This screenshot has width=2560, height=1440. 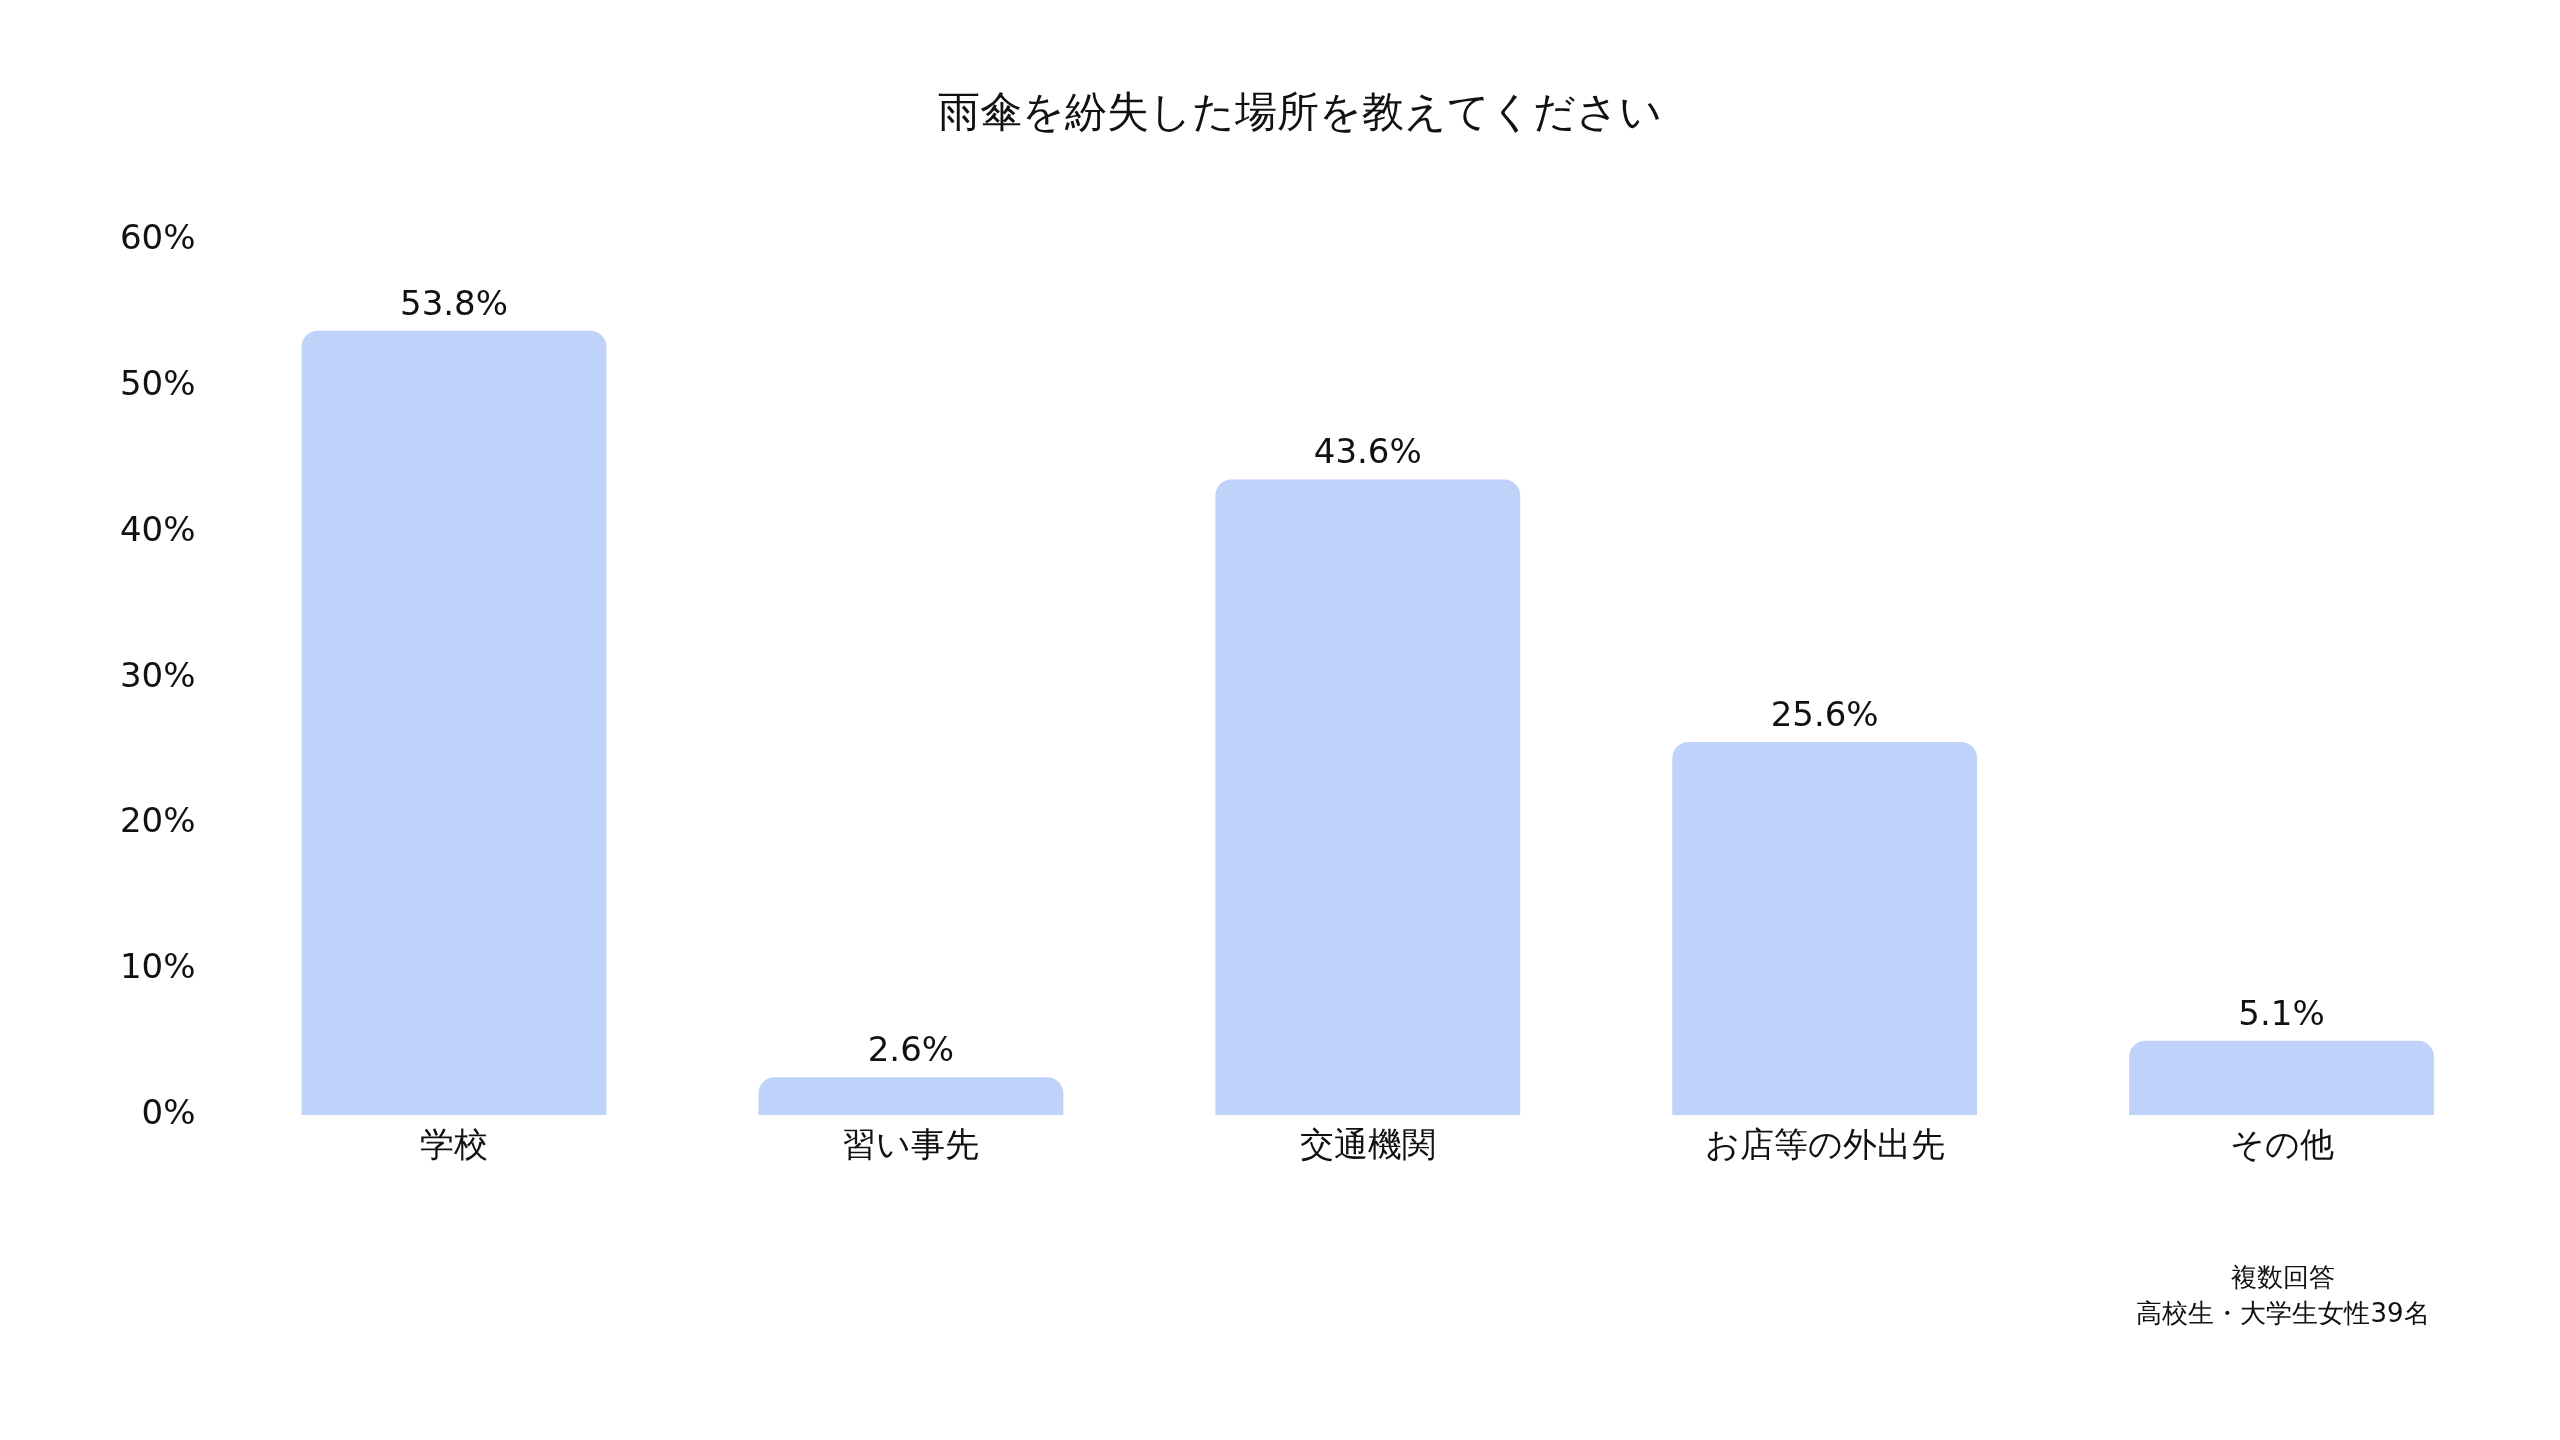 What do you see at coordinates (2283, 1312) in the screenshot?
I see `text: 高校生・大学生女性39名` at bounding box center [2283, 1312].